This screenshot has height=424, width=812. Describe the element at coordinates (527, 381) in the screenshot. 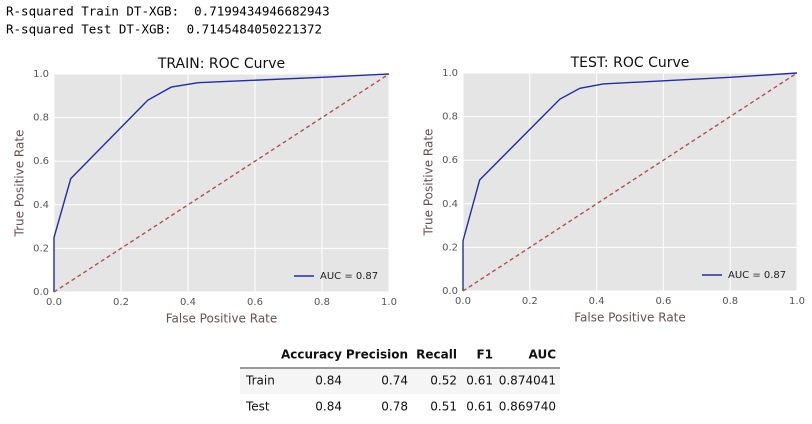

I see `table-cell: 0.874041` at that location.